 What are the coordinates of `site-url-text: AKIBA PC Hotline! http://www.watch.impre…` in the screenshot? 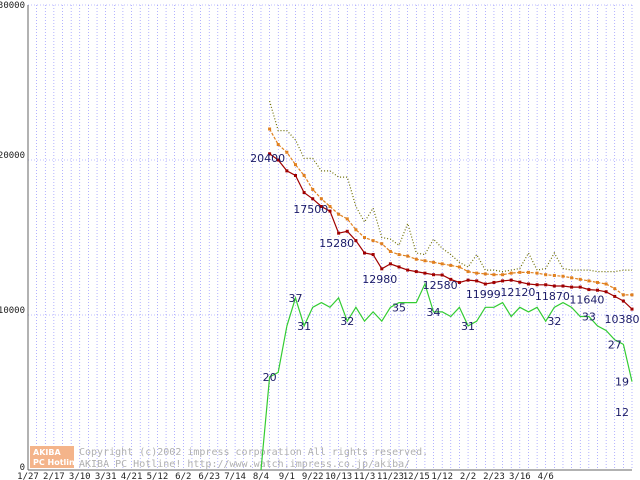 It's located at (244, 464).